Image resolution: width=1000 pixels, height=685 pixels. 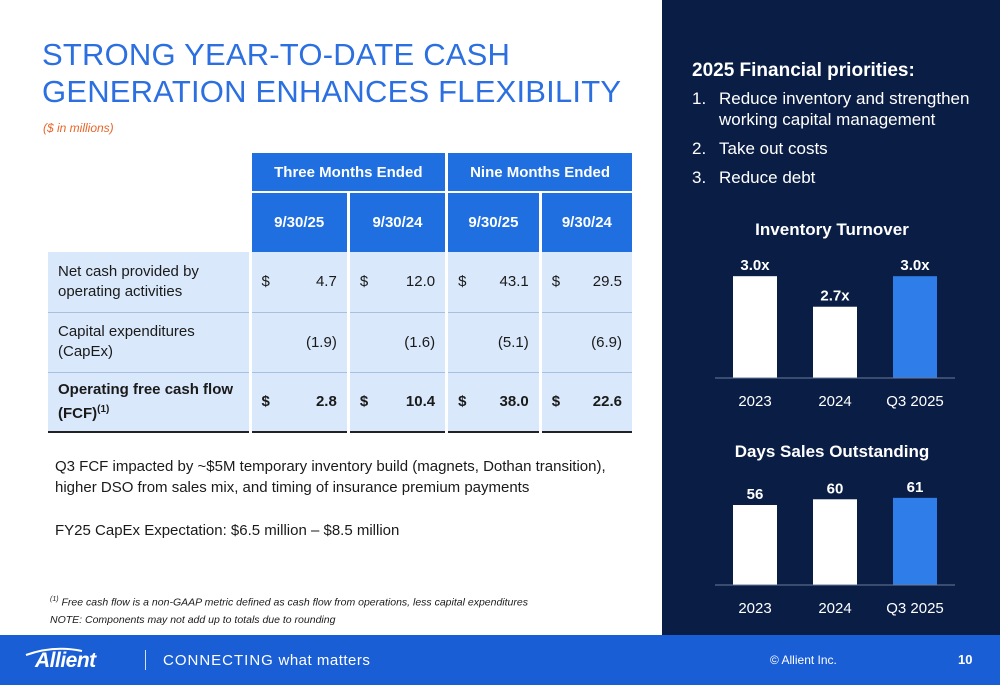 I want to click on priority-item: 3. Reduce debt, so click(x=837, y=177).